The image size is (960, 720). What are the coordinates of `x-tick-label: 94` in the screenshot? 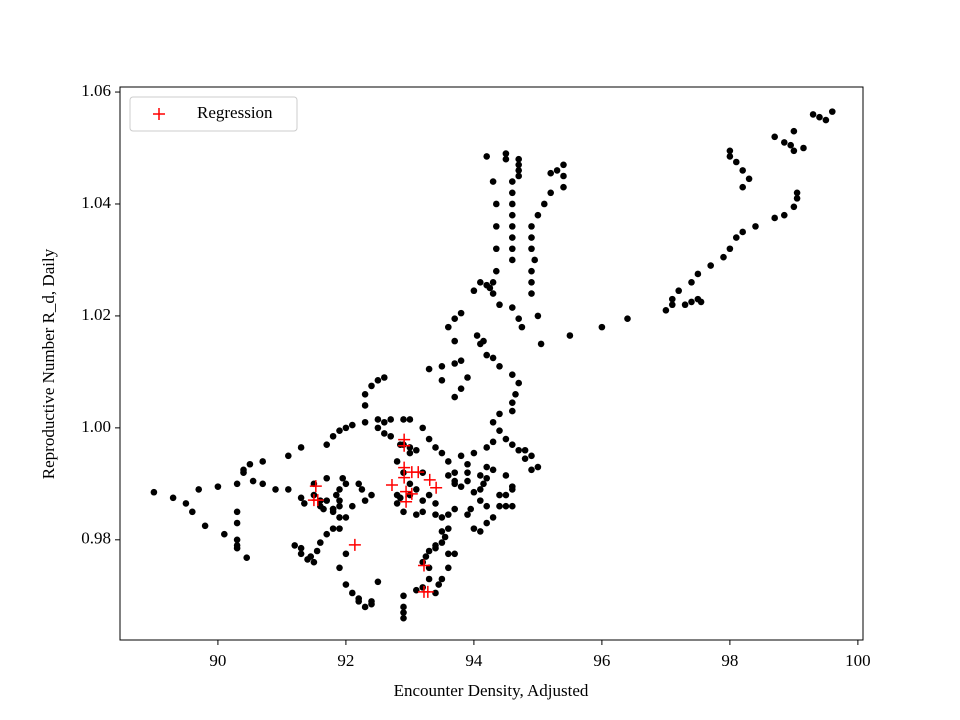 It's located at (474, 660).